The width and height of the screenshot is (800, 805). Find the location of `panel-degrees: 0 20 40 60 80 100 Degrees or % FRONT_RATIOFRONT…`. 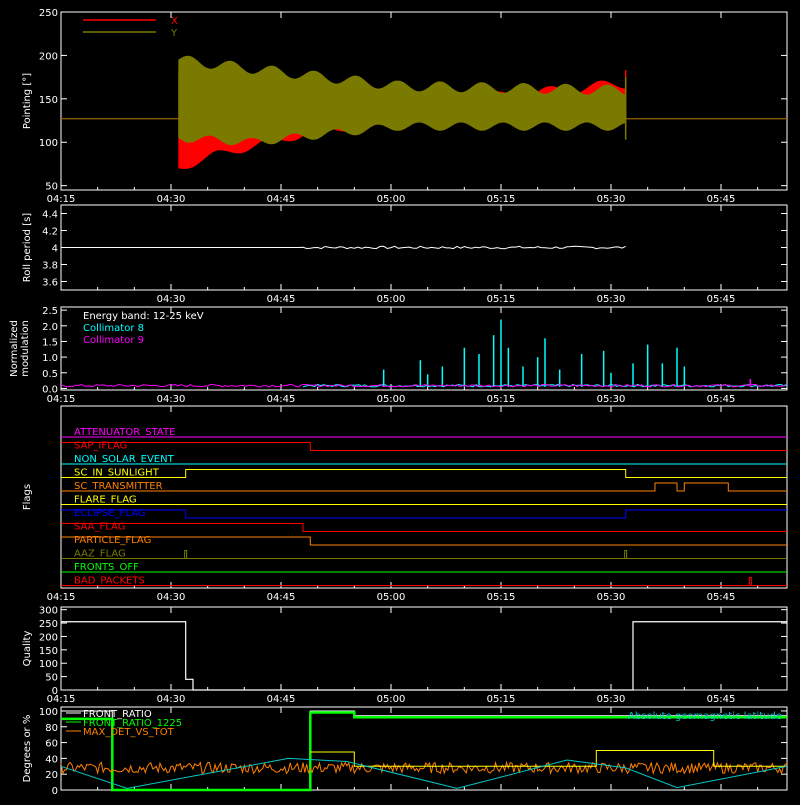

panel-degrees: 0 20 40 60 80 100 Degrees or % FRONT_RATIOFRONT… is located at coordinates (405, 751).